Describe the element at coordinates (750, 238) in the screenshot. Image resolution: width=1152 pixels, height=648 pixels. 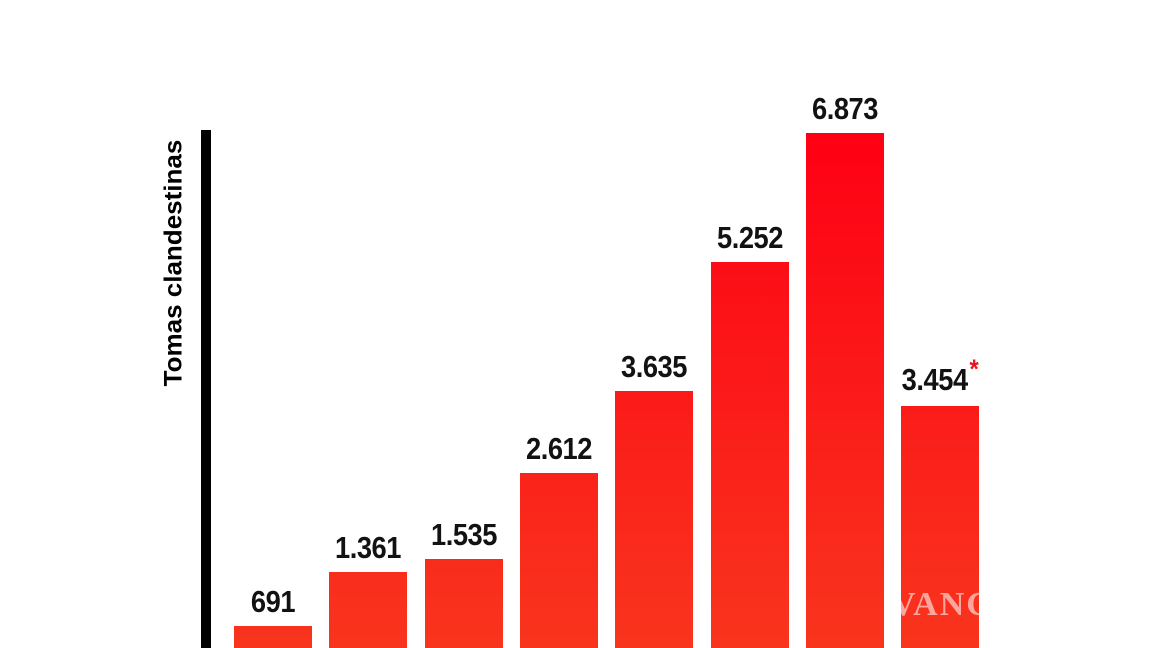
I see `bar-value-label: 5.252` at that location.